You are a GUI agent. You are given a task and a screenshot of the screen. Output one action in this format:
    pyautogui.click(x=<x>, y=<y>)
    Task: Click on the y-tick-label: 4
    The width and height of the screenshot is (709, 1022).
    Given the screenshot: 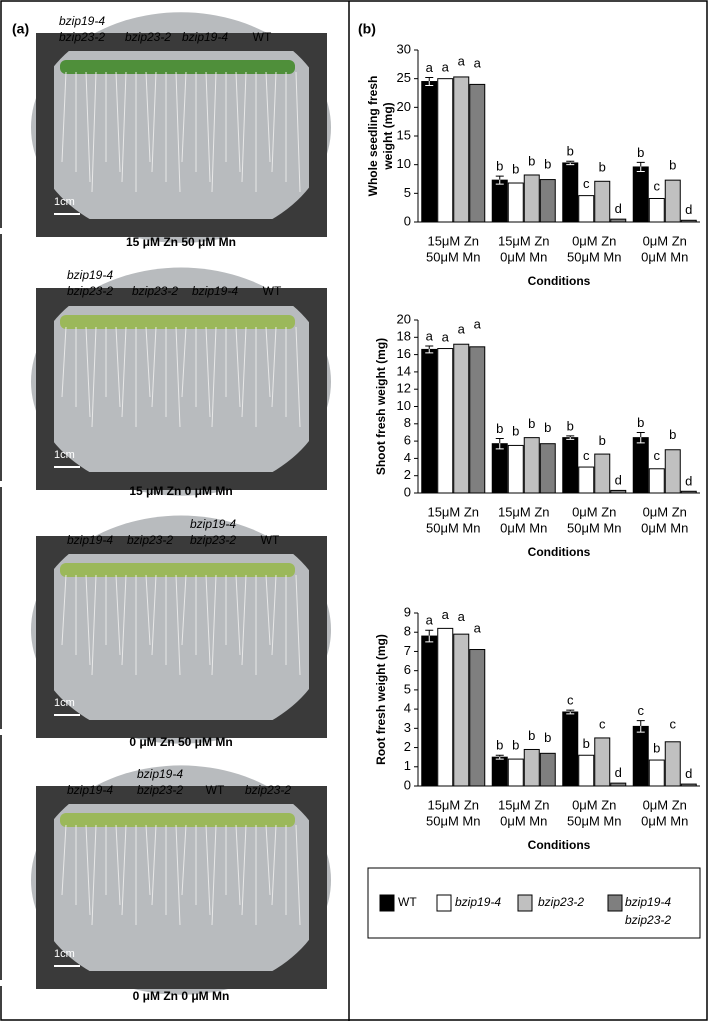 What is the action you would take?
    pyautogui.click(x=407, y=457)
    